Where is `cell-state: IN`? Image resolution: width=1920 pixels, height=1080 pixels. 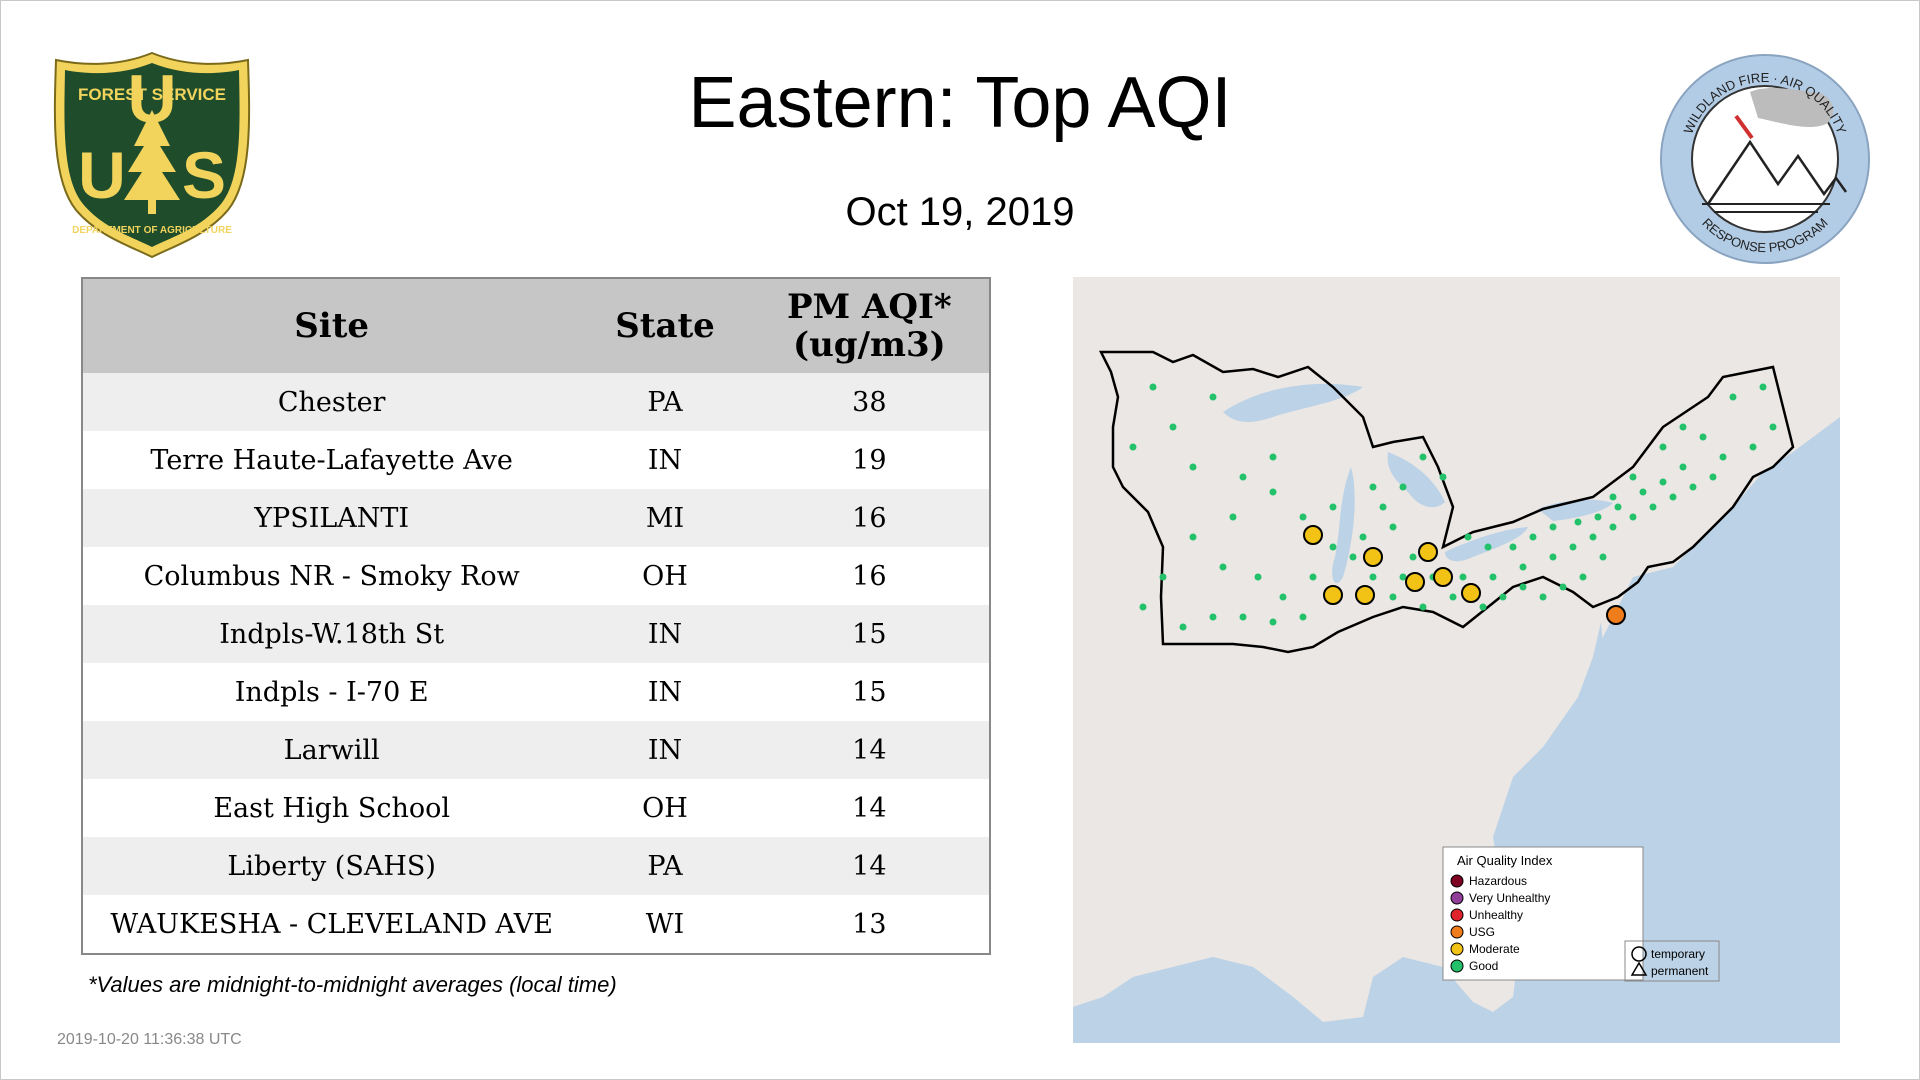
cell-state: IN is located at coordinates (665, 634).